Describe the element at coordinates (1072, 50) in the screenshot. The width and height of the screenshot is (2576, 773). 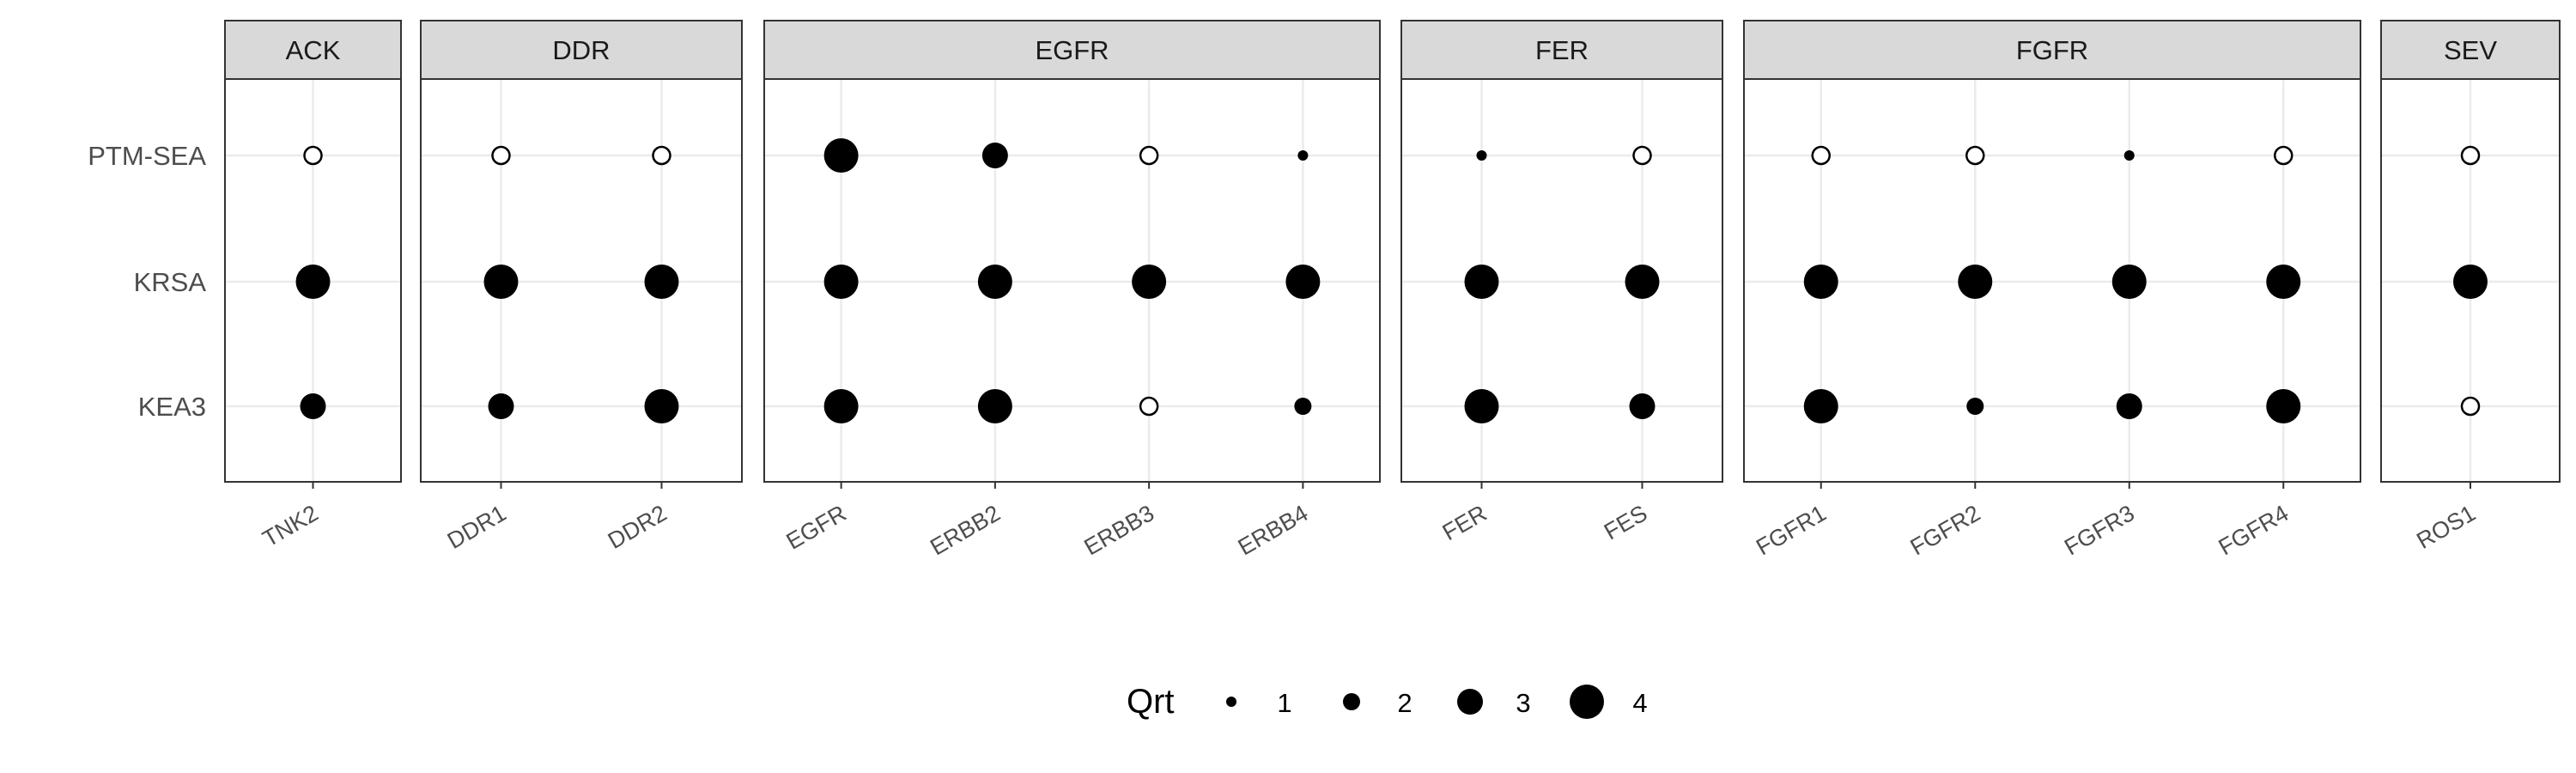
I see `facet-strip-label: EGFR` at that location.